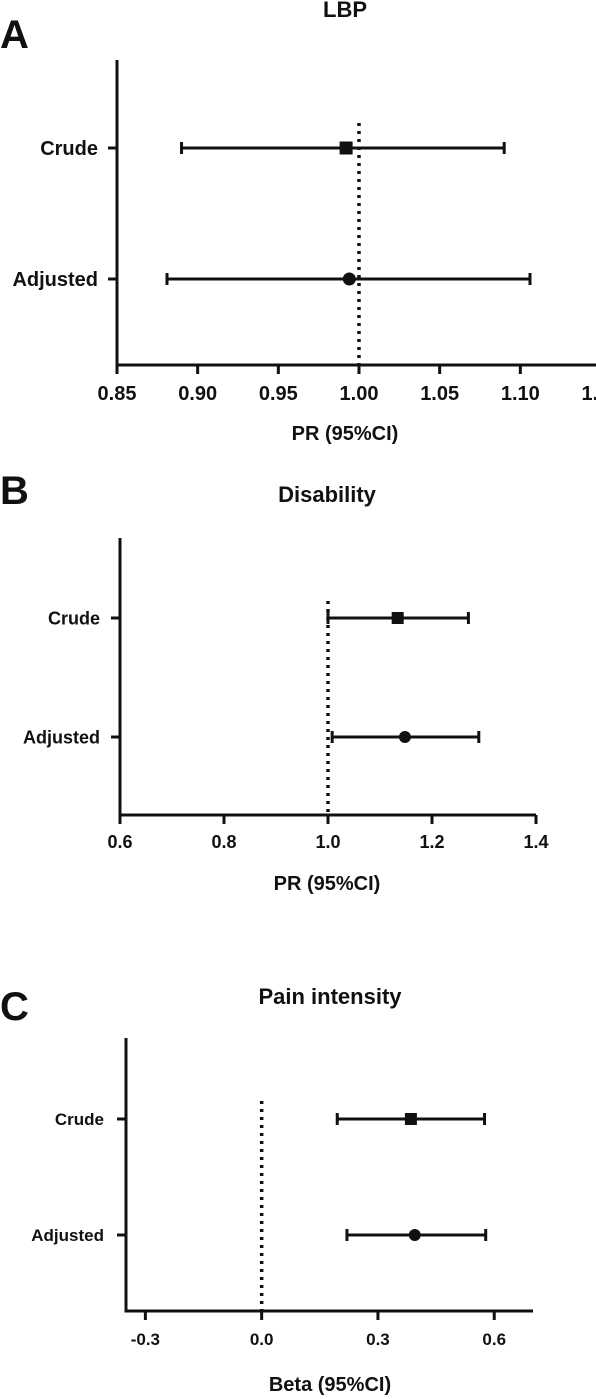 The width and height of the screenshot is (596, 1399). What do you see at coordinates (589, 394) in the screenshot?
I see `x-tick-label: 1.15` at bounding box center [589, 394].